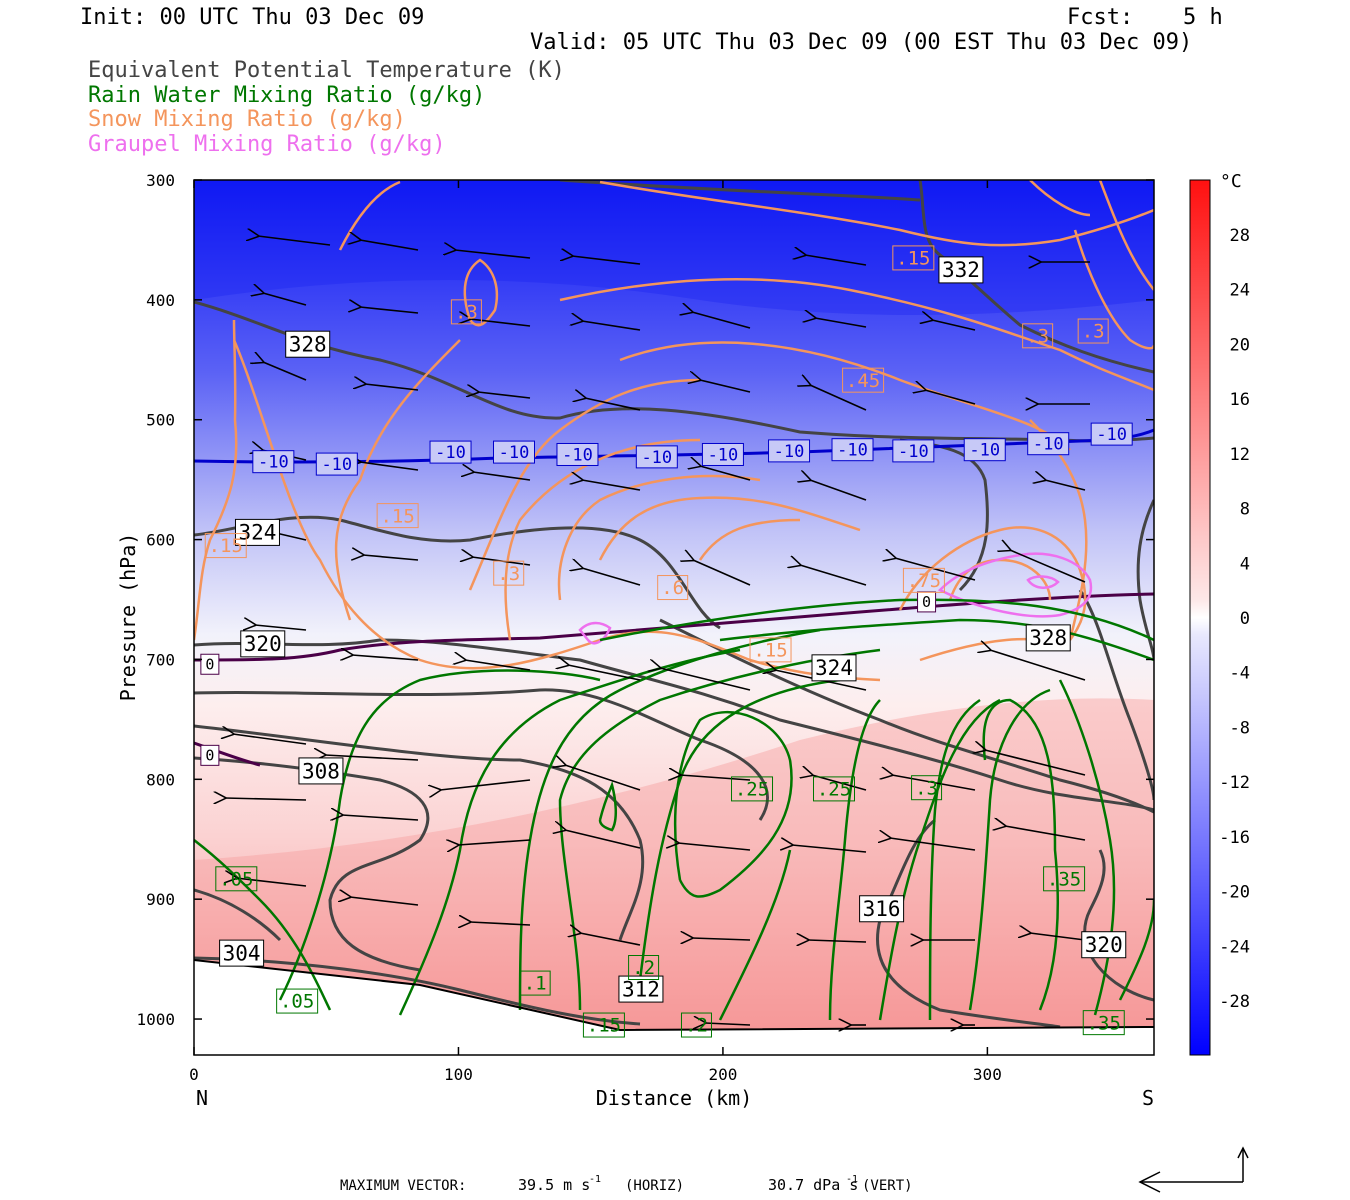 The width and height of the screenshot is (1350, 1200). Describe the element at coordinates (1240, 728) in the screenshot. I see `colorbar-tick-label: -8` at that location.